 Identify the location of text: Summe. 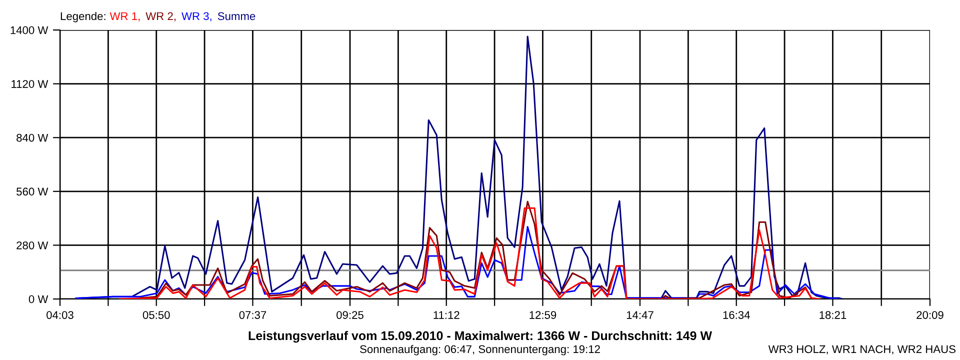
(237, 16).